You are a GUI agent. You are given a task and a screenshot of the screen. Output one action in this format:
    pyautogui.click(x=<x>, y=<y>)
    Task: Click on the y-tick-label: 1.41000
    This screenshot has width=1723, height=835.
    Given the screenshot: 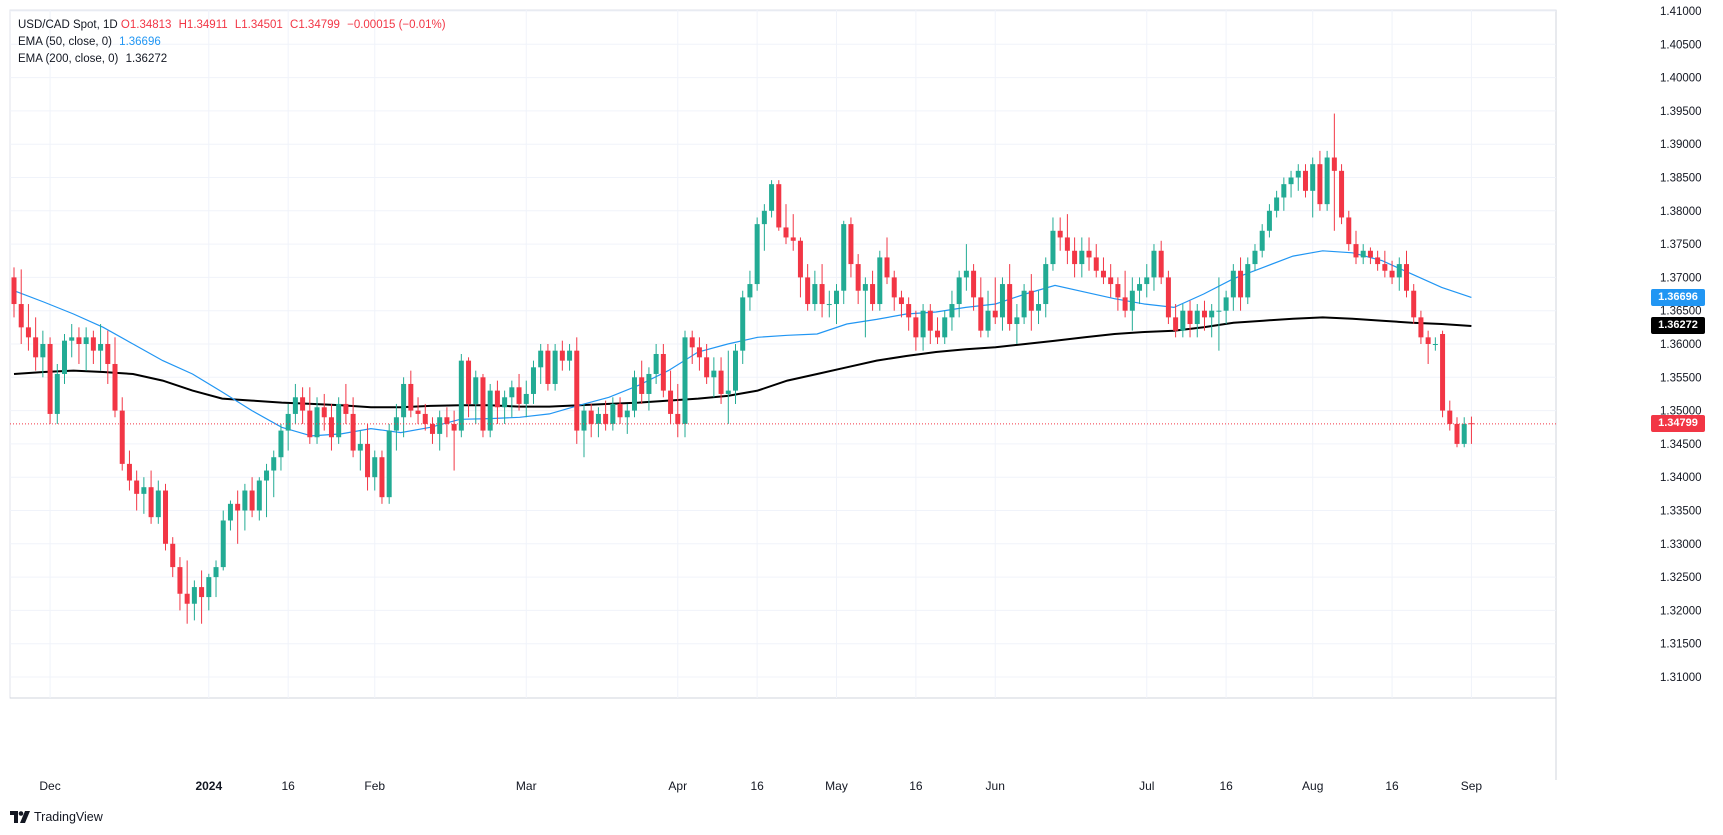 What is the action you would take?
    pyautogui.click(x=1681, y=12)
    